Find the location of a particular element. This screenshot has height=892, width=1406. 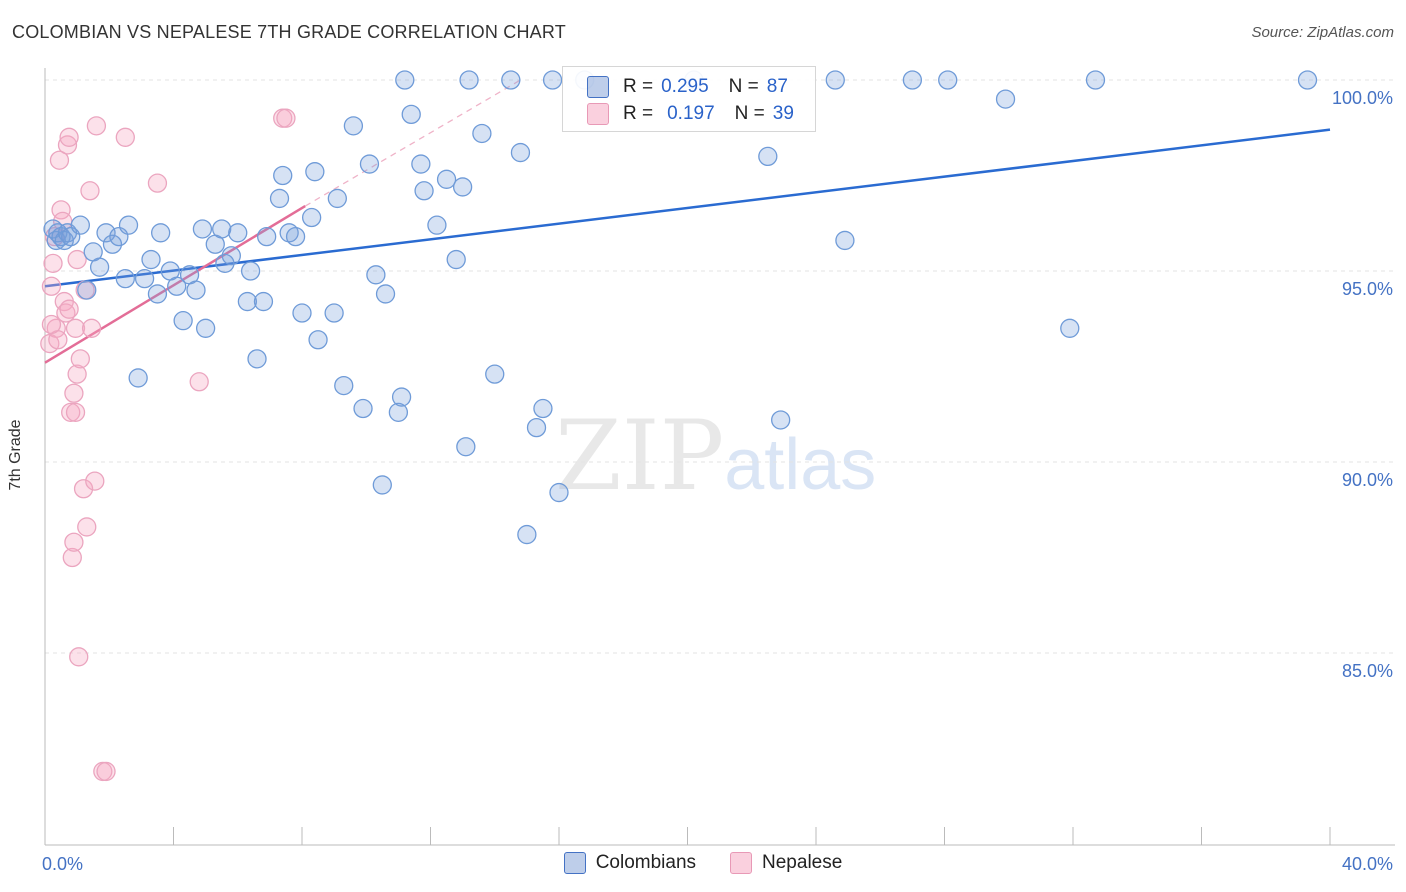

watermark: ZIPatlas is located at coordinates (715, 456).